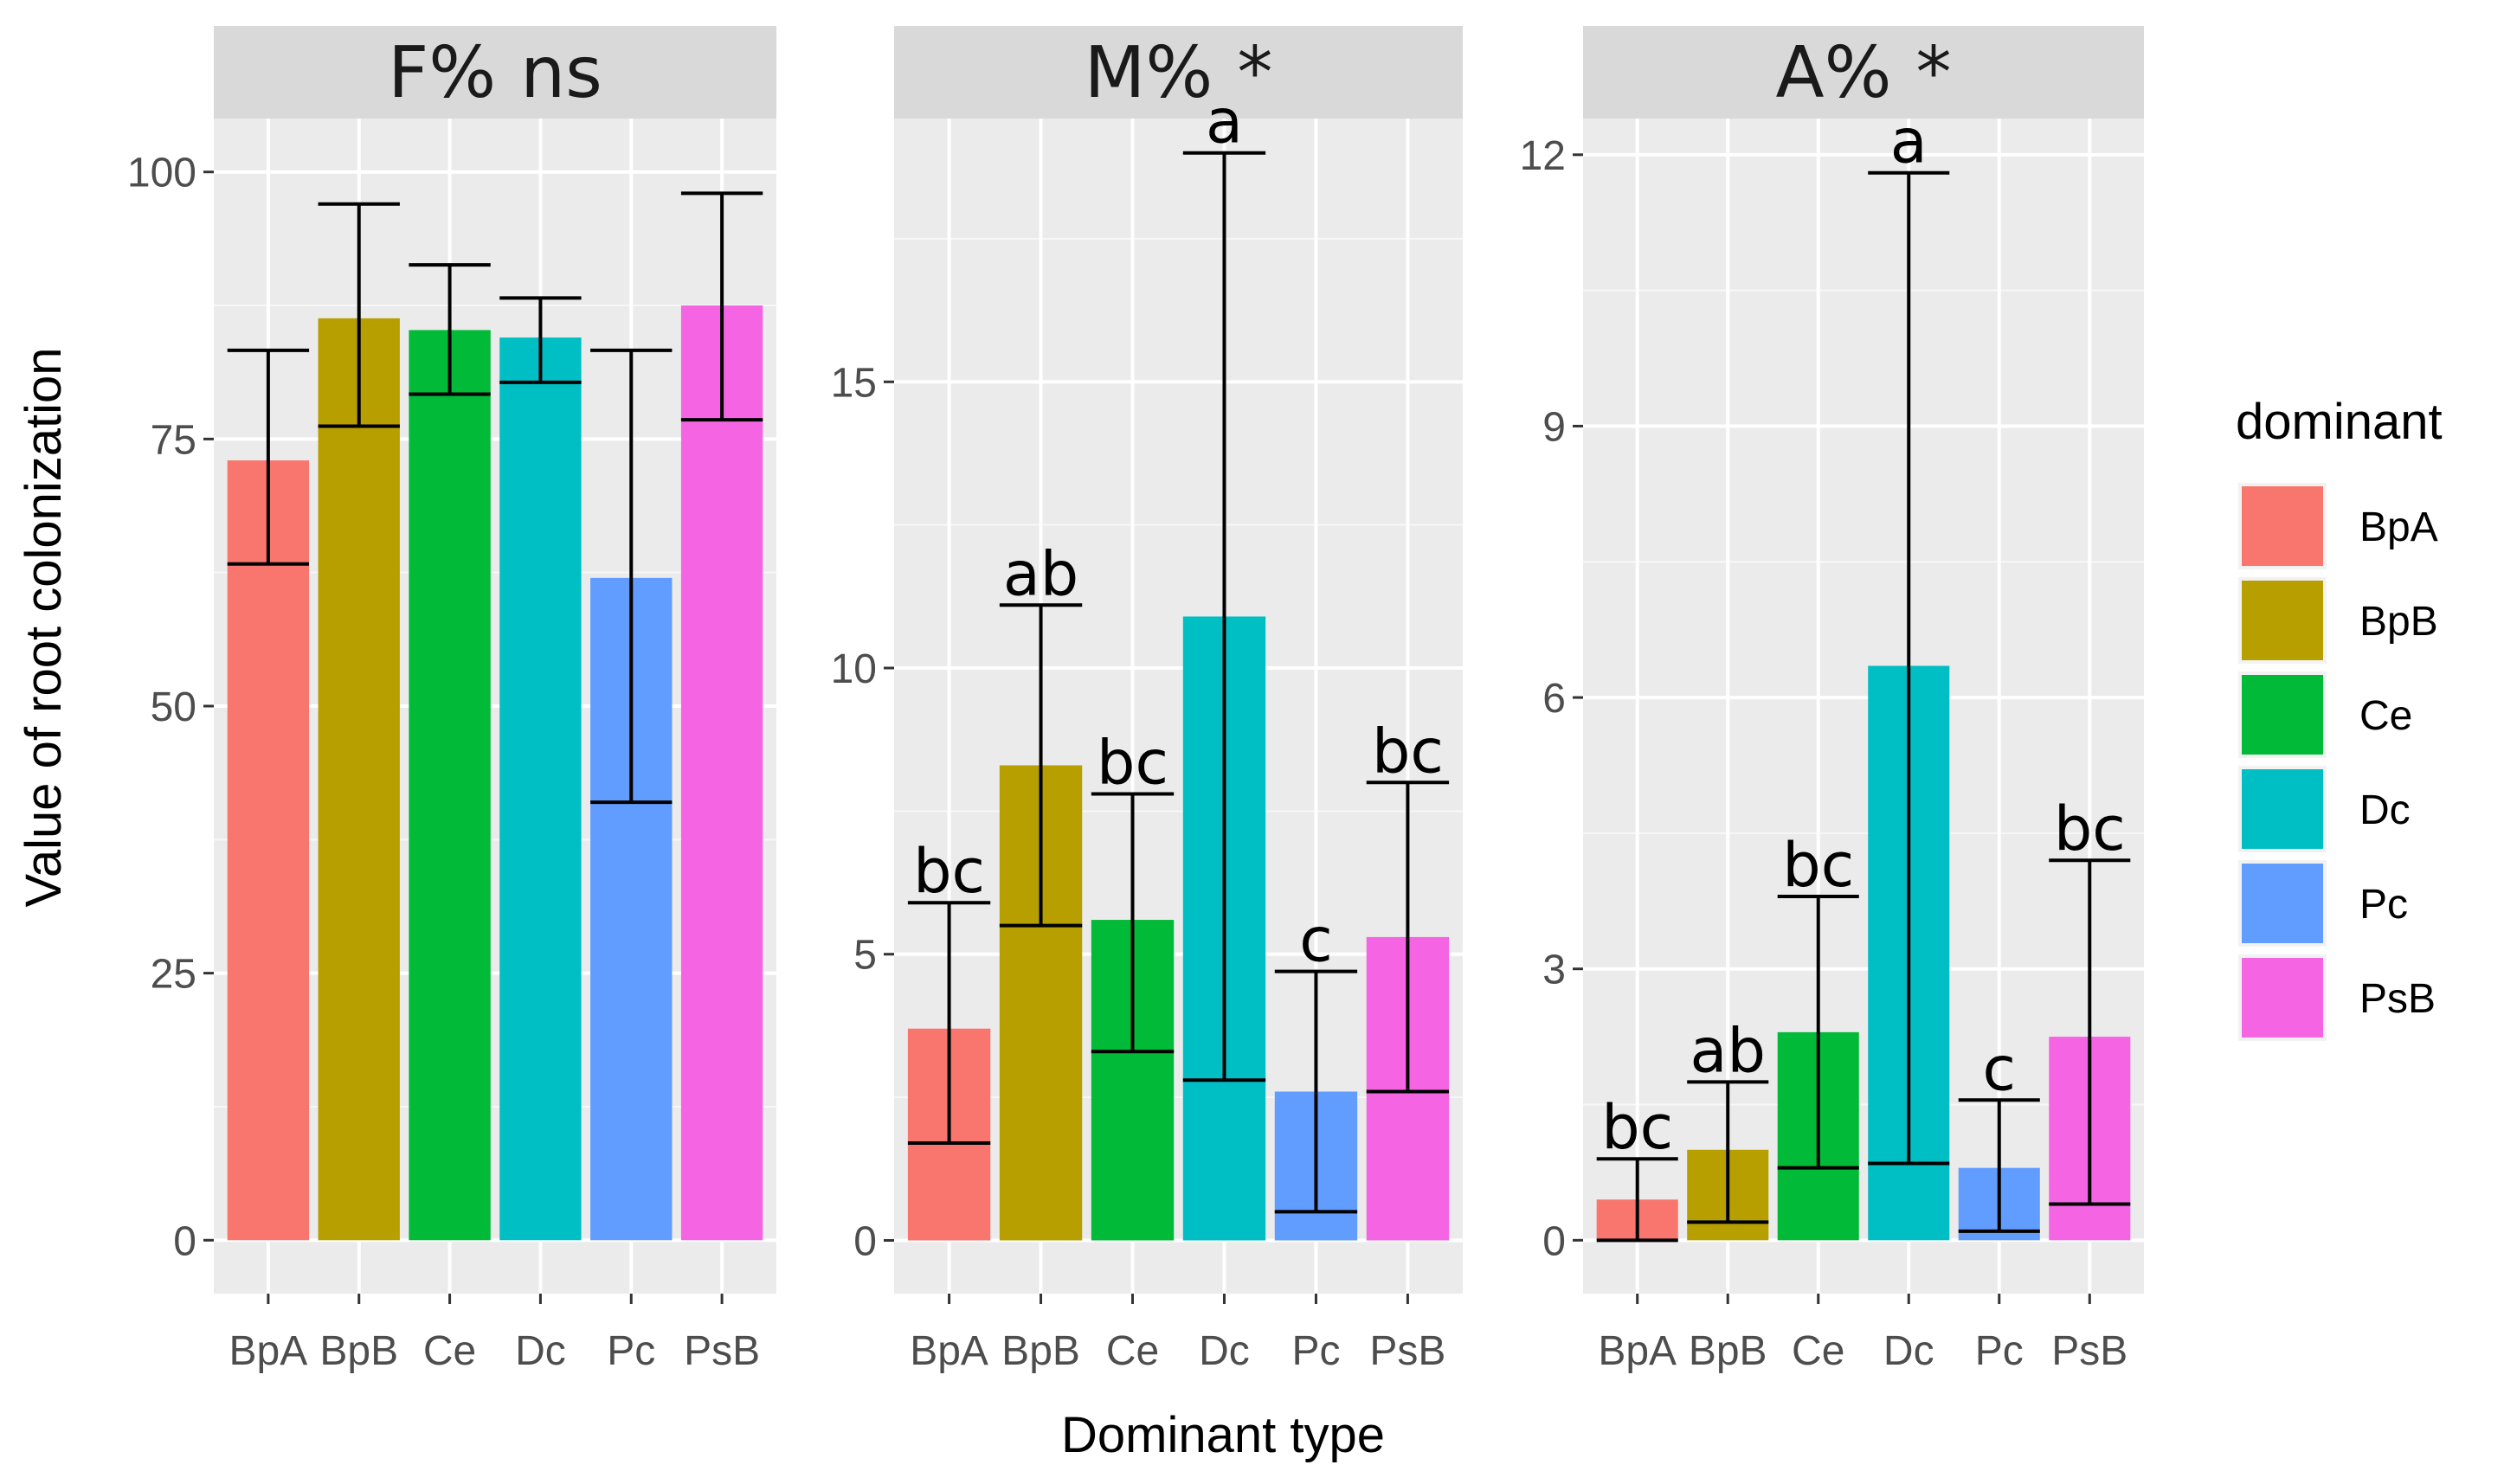 Image resolution: width=2504 pixels, height=1484 pixels. What do you see at coordinates (173, 975) in the screenshot?
I see `y-tick-label: 25` at bounding box center [173, 975].